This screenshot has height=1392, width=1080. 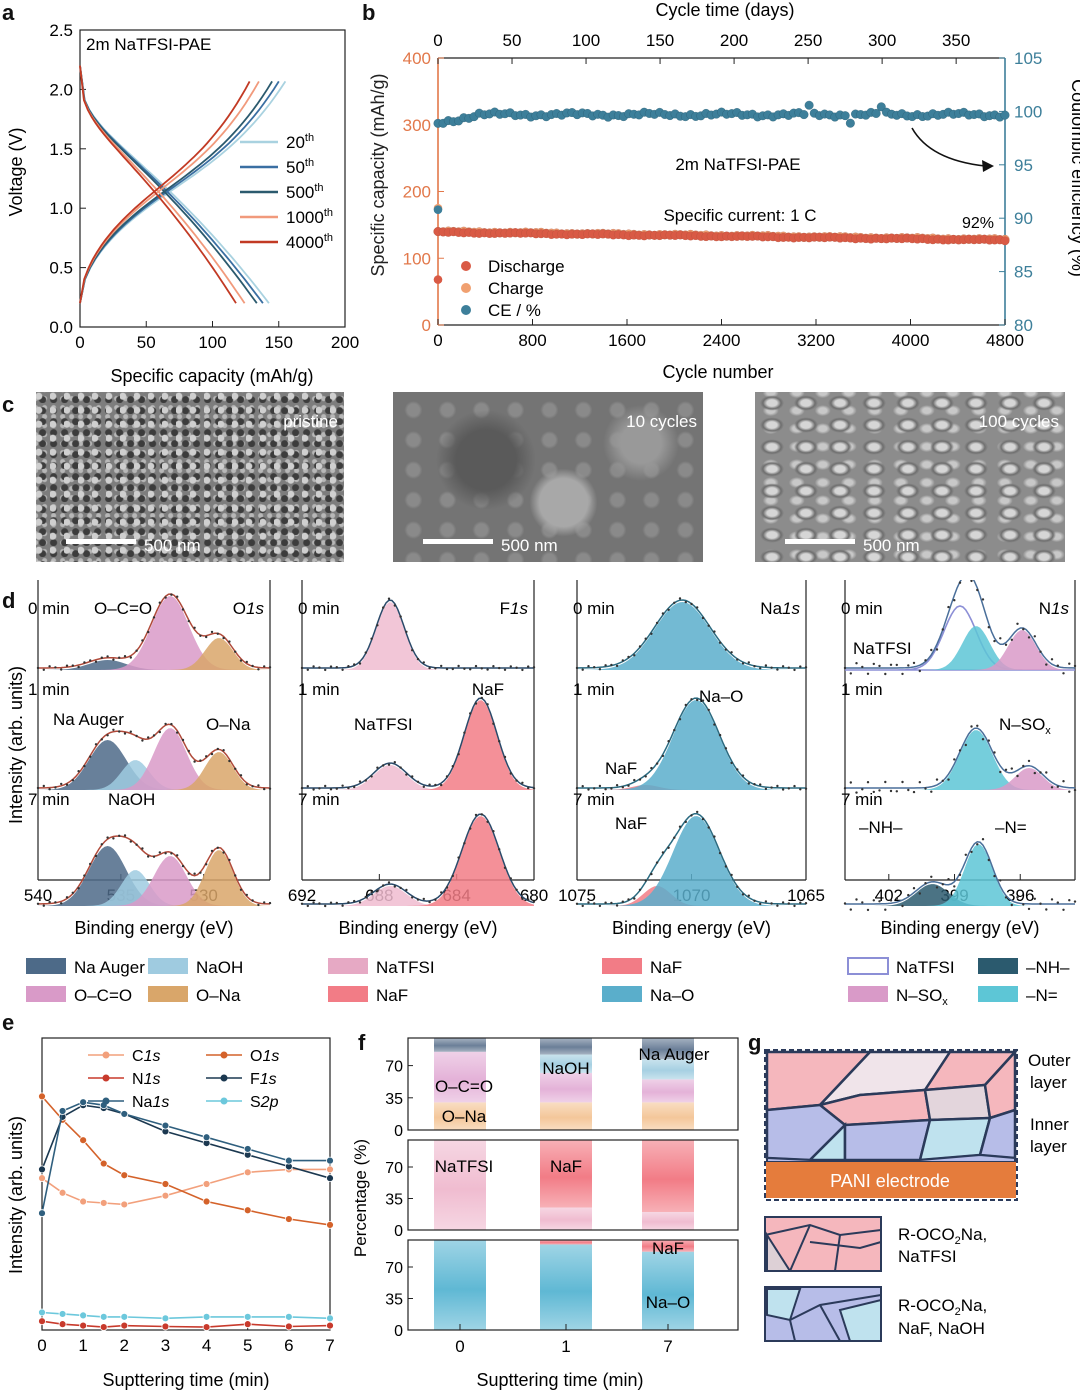 I want to click on legend-label: Na–O, so click(x=672, y=995).